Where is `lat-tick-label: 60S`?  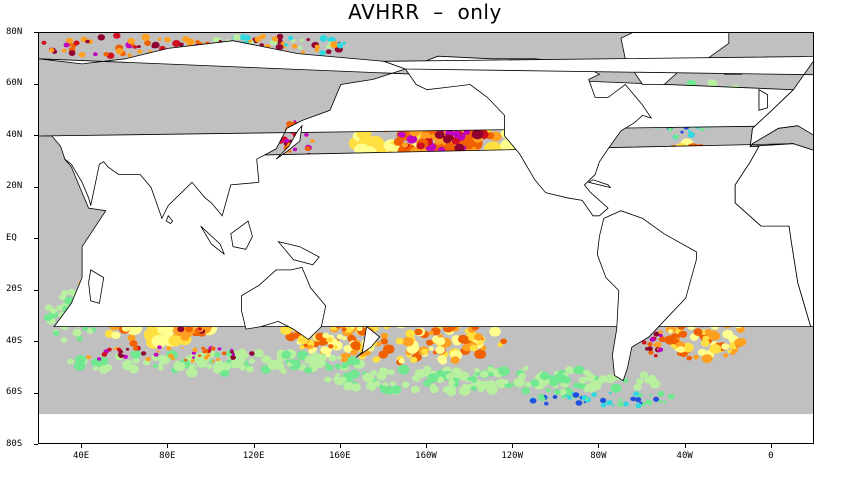
lat-tick-label: 60S is located at coordinates (14, 392).